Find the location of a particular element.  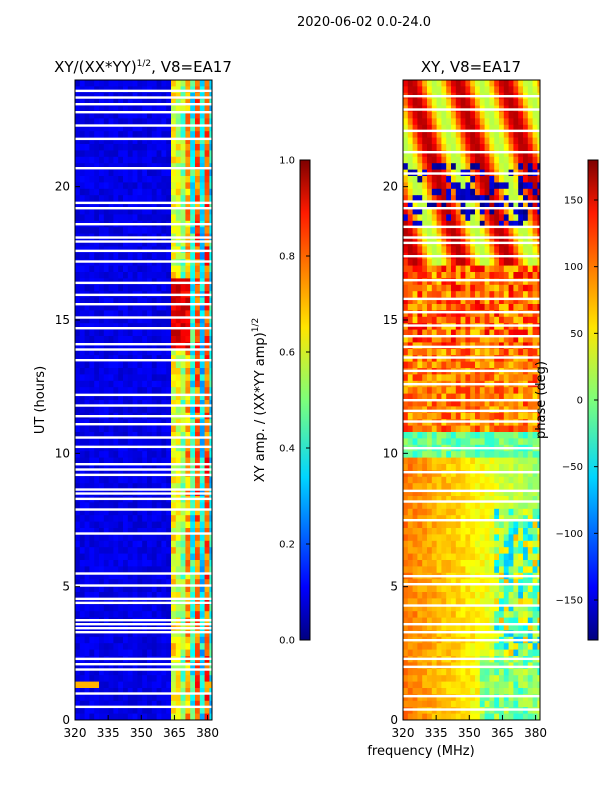

data-gap is located at coordinates (143, 624).